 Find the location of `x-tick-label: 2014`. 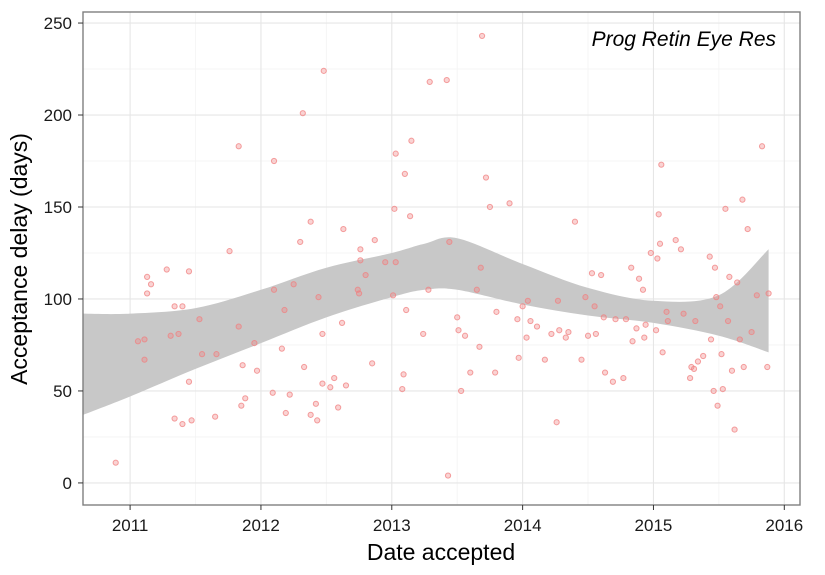

x-tick-label: 2014 is located at coordinates (523, 525).